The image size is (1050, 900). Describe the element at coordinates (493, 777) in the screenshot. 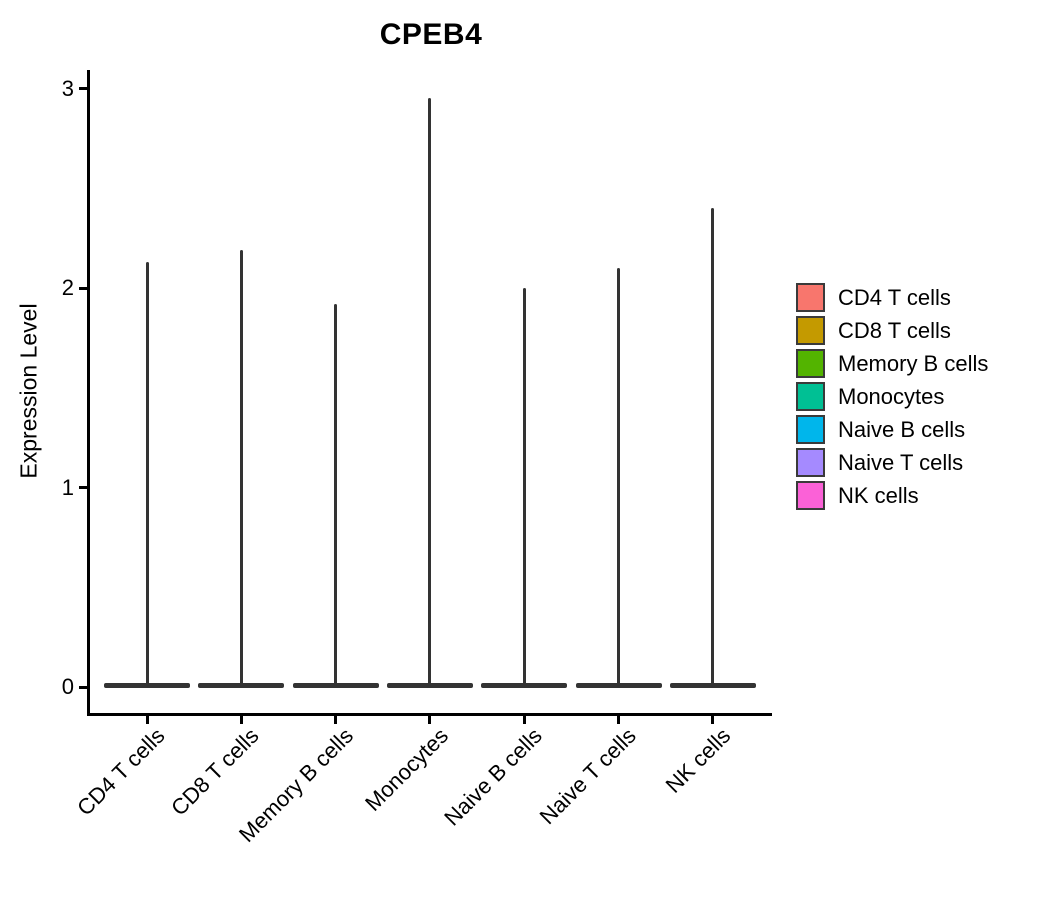

I see `x-tick-label-text: Naive B cells` at that location.